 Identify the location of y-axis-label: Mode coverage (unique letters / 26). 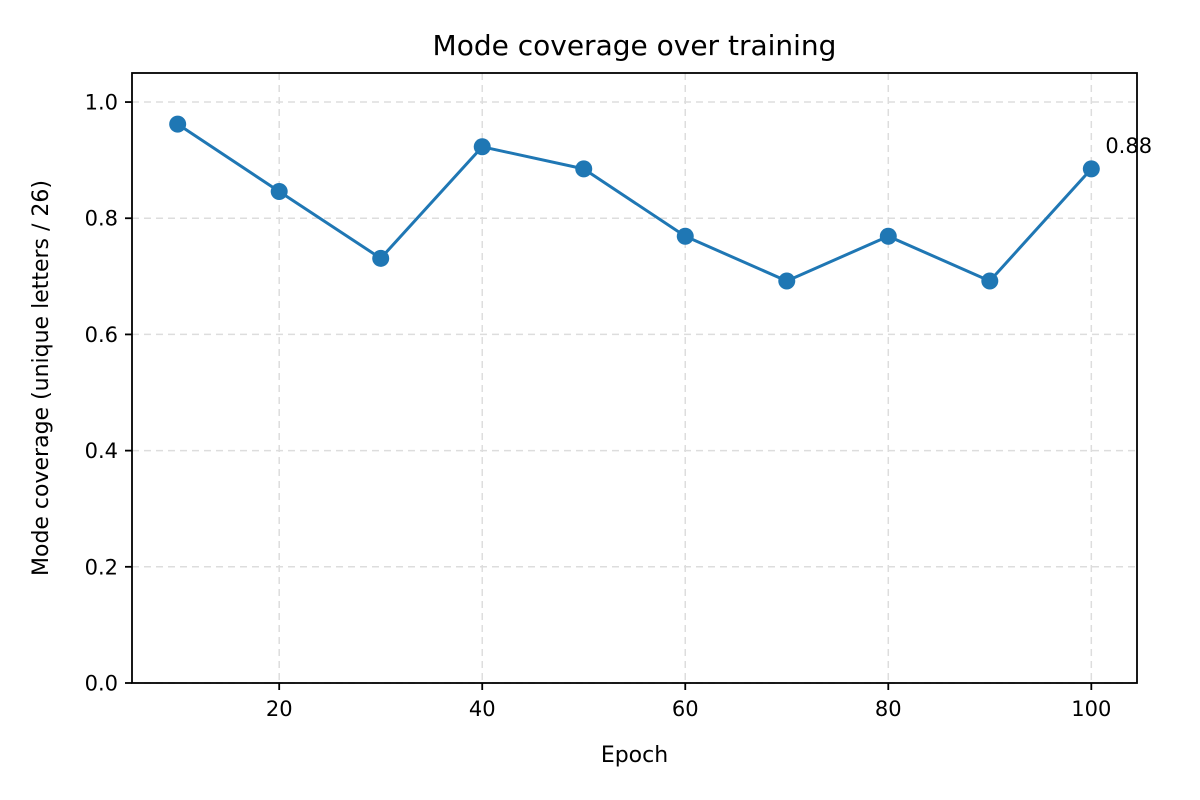
(41, 378).